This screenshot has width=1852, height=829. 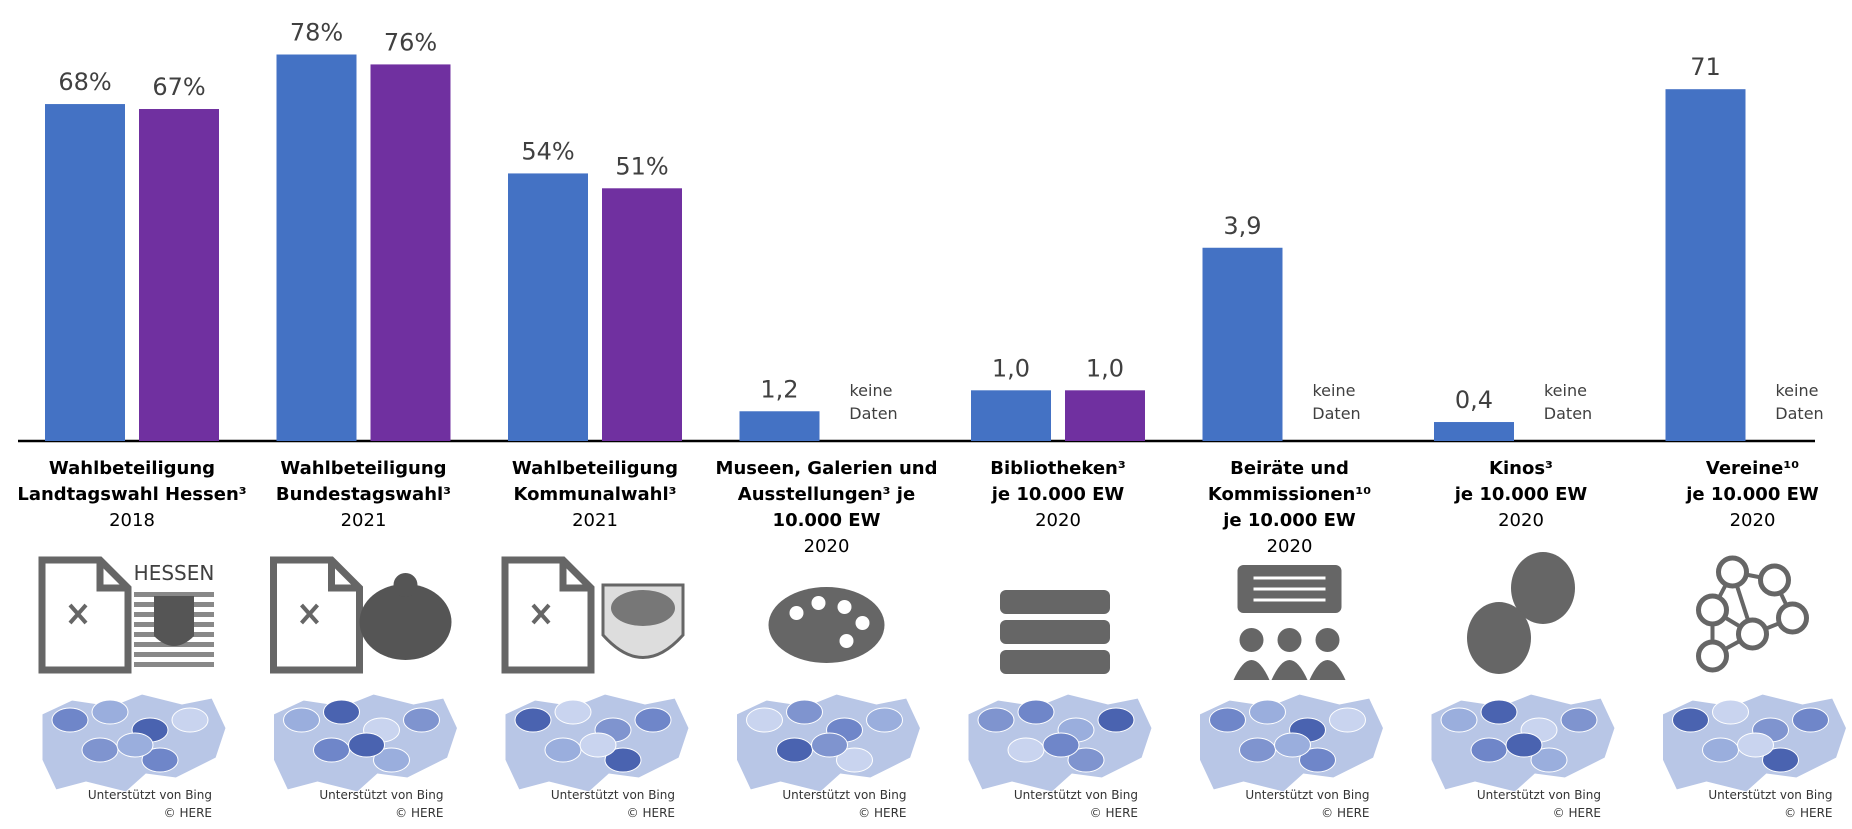 I want to click on category-label: Landtagswahl Hessen³, so click(x=131, y=494).